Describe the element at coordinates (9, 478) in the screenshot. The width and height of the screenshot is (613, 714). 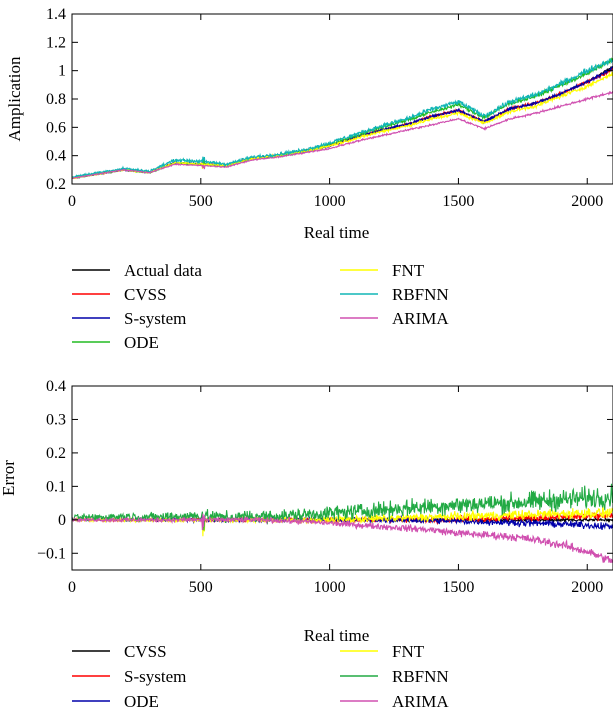
I see `y-axis-title: Error` at that location.